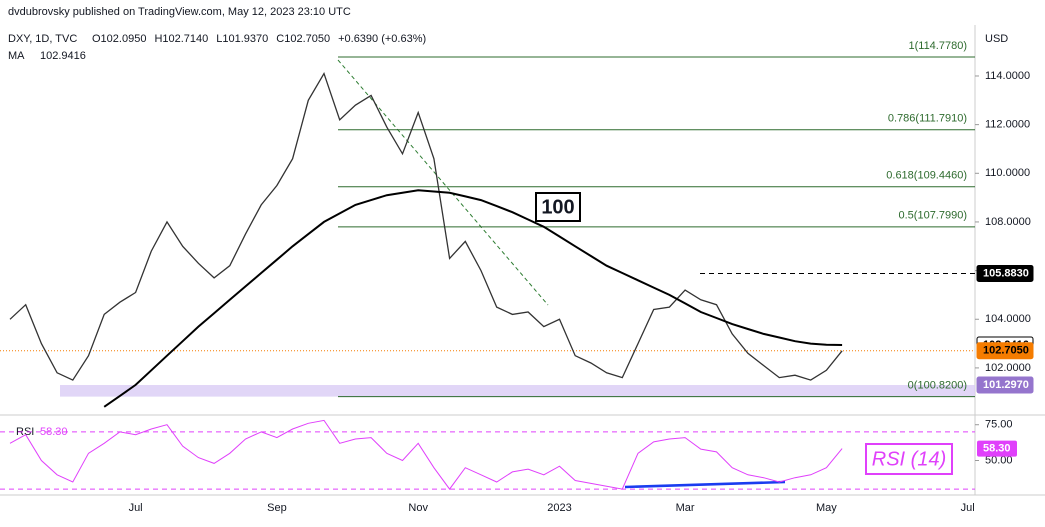 The image size is (1045, 527). What do you see at coordinates (517, 391) in the screenshot?
I see `support-zone` at bounding box center [517, 391].